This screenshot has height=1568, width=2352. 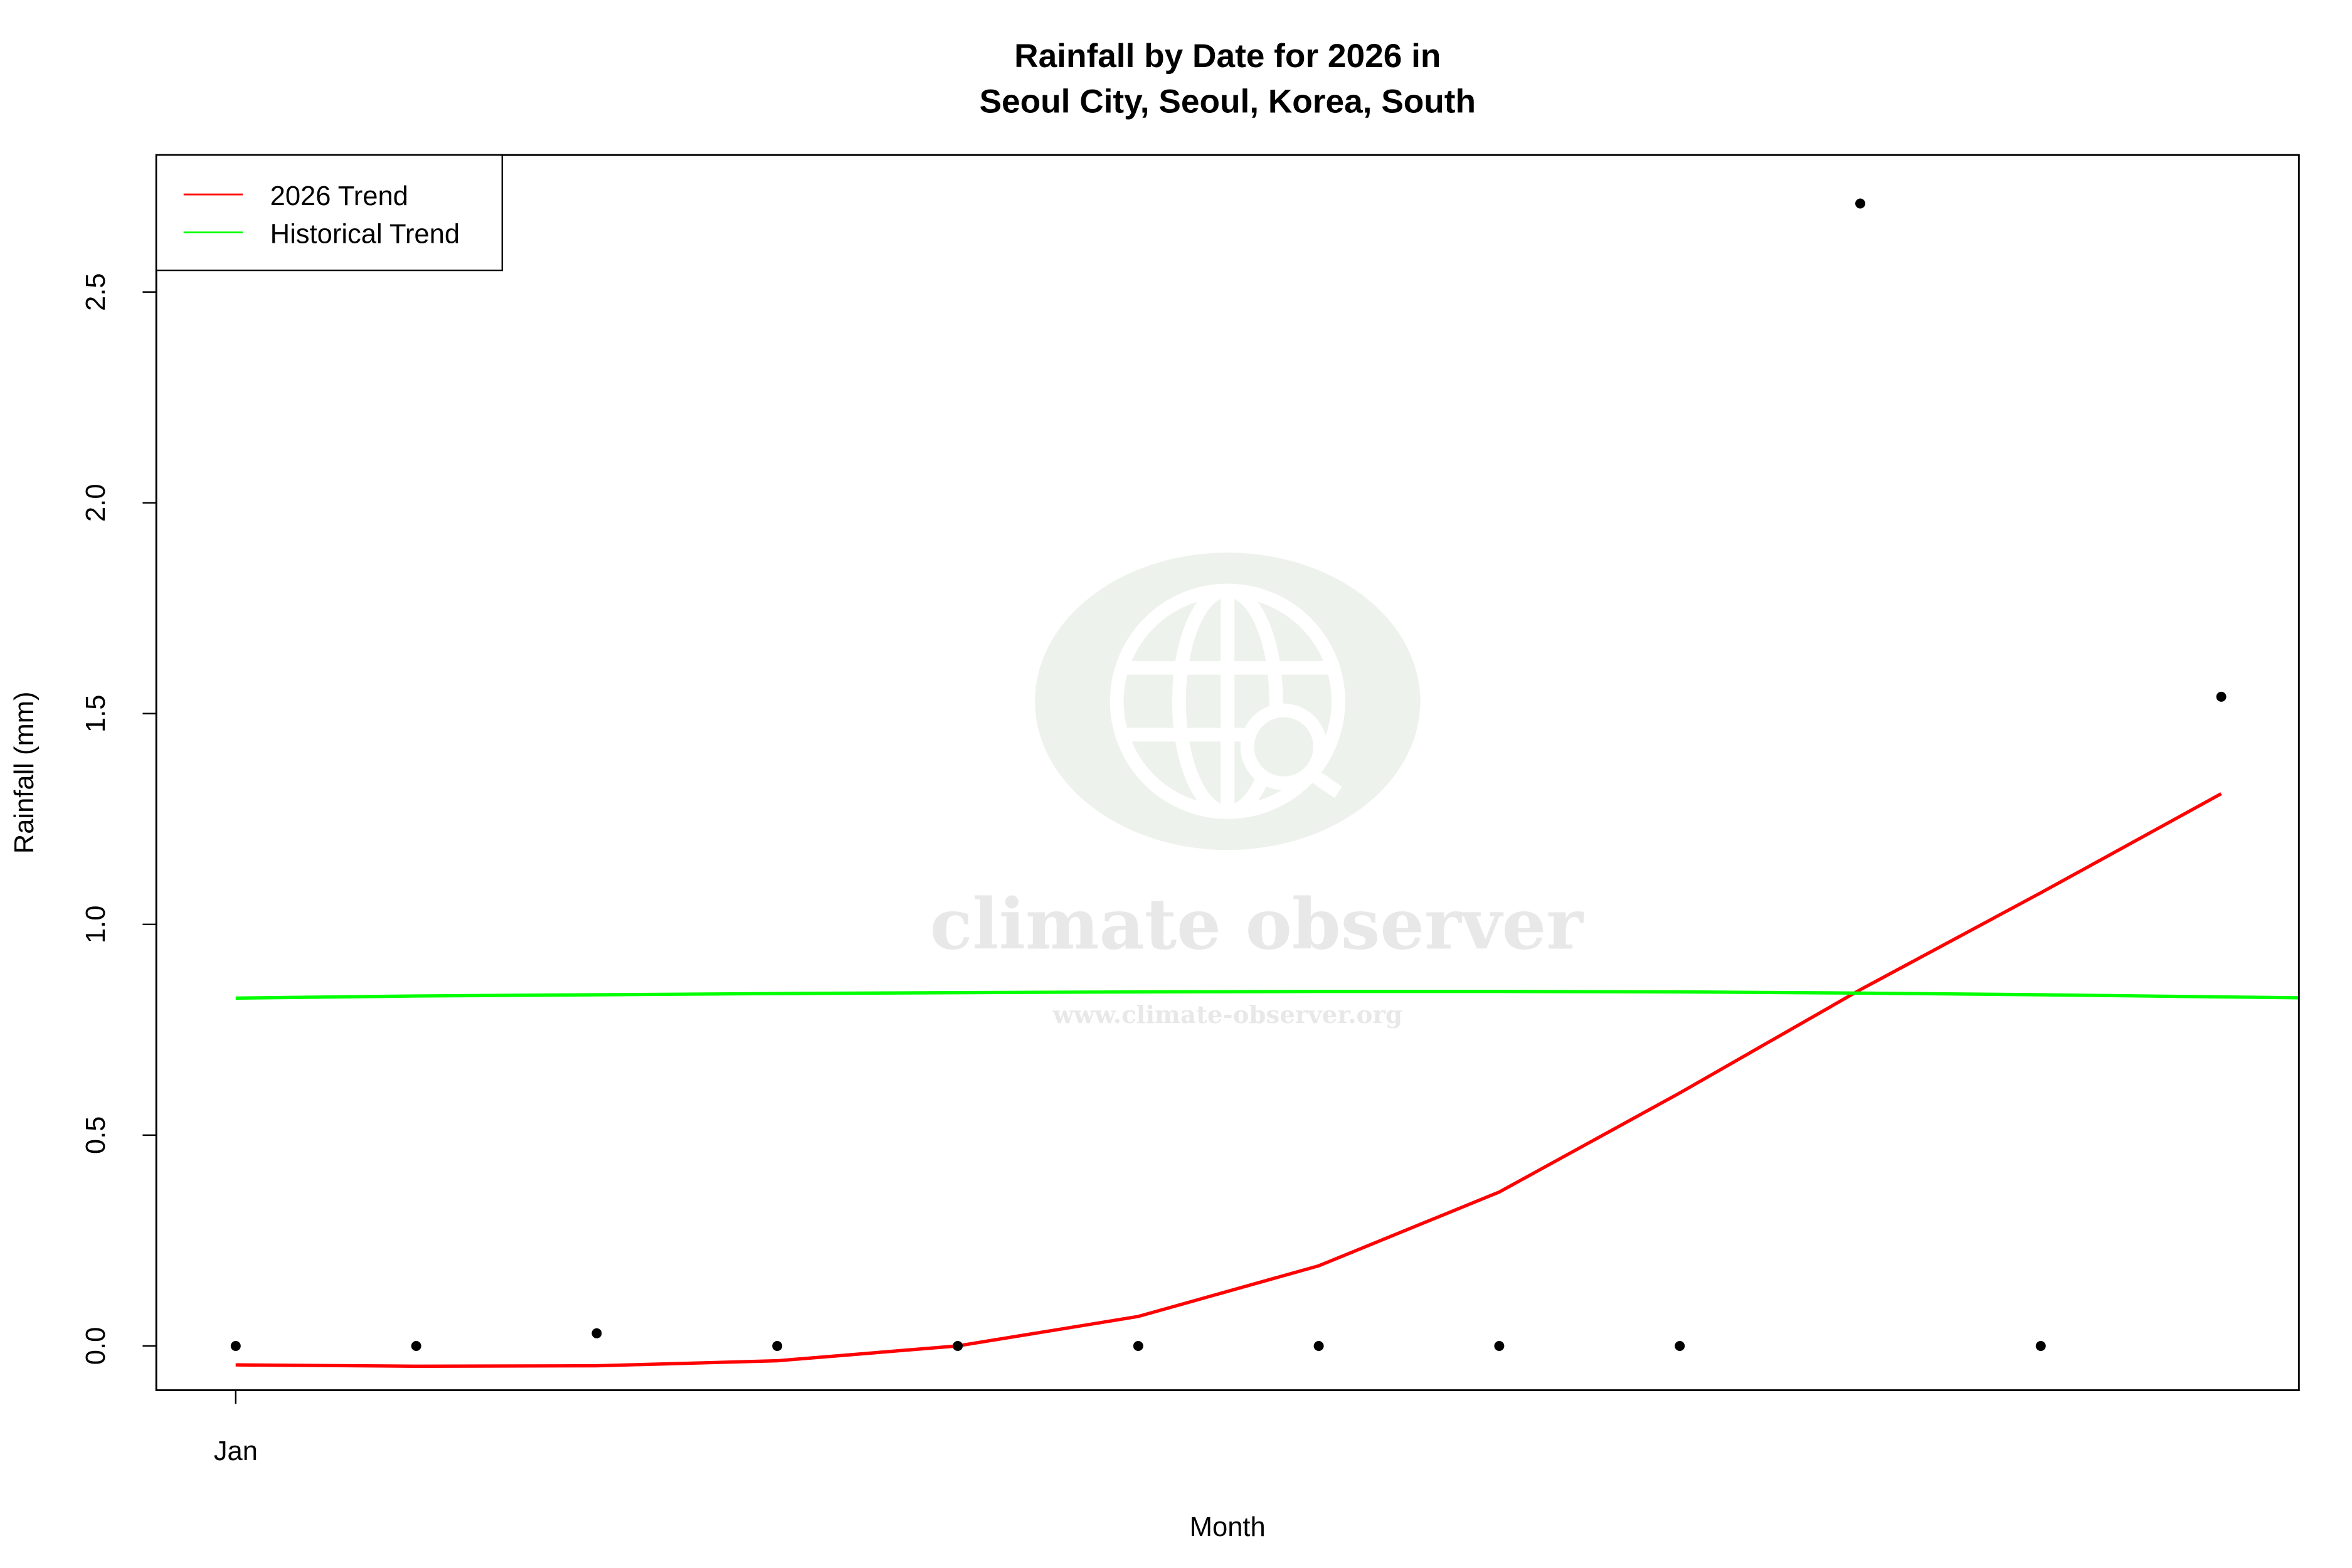 What do you see at coordinates (1227, 1015) in the screenshot?
I see `watermark-url: www.climate-observer.org` at bounding box center [1227, 1015].